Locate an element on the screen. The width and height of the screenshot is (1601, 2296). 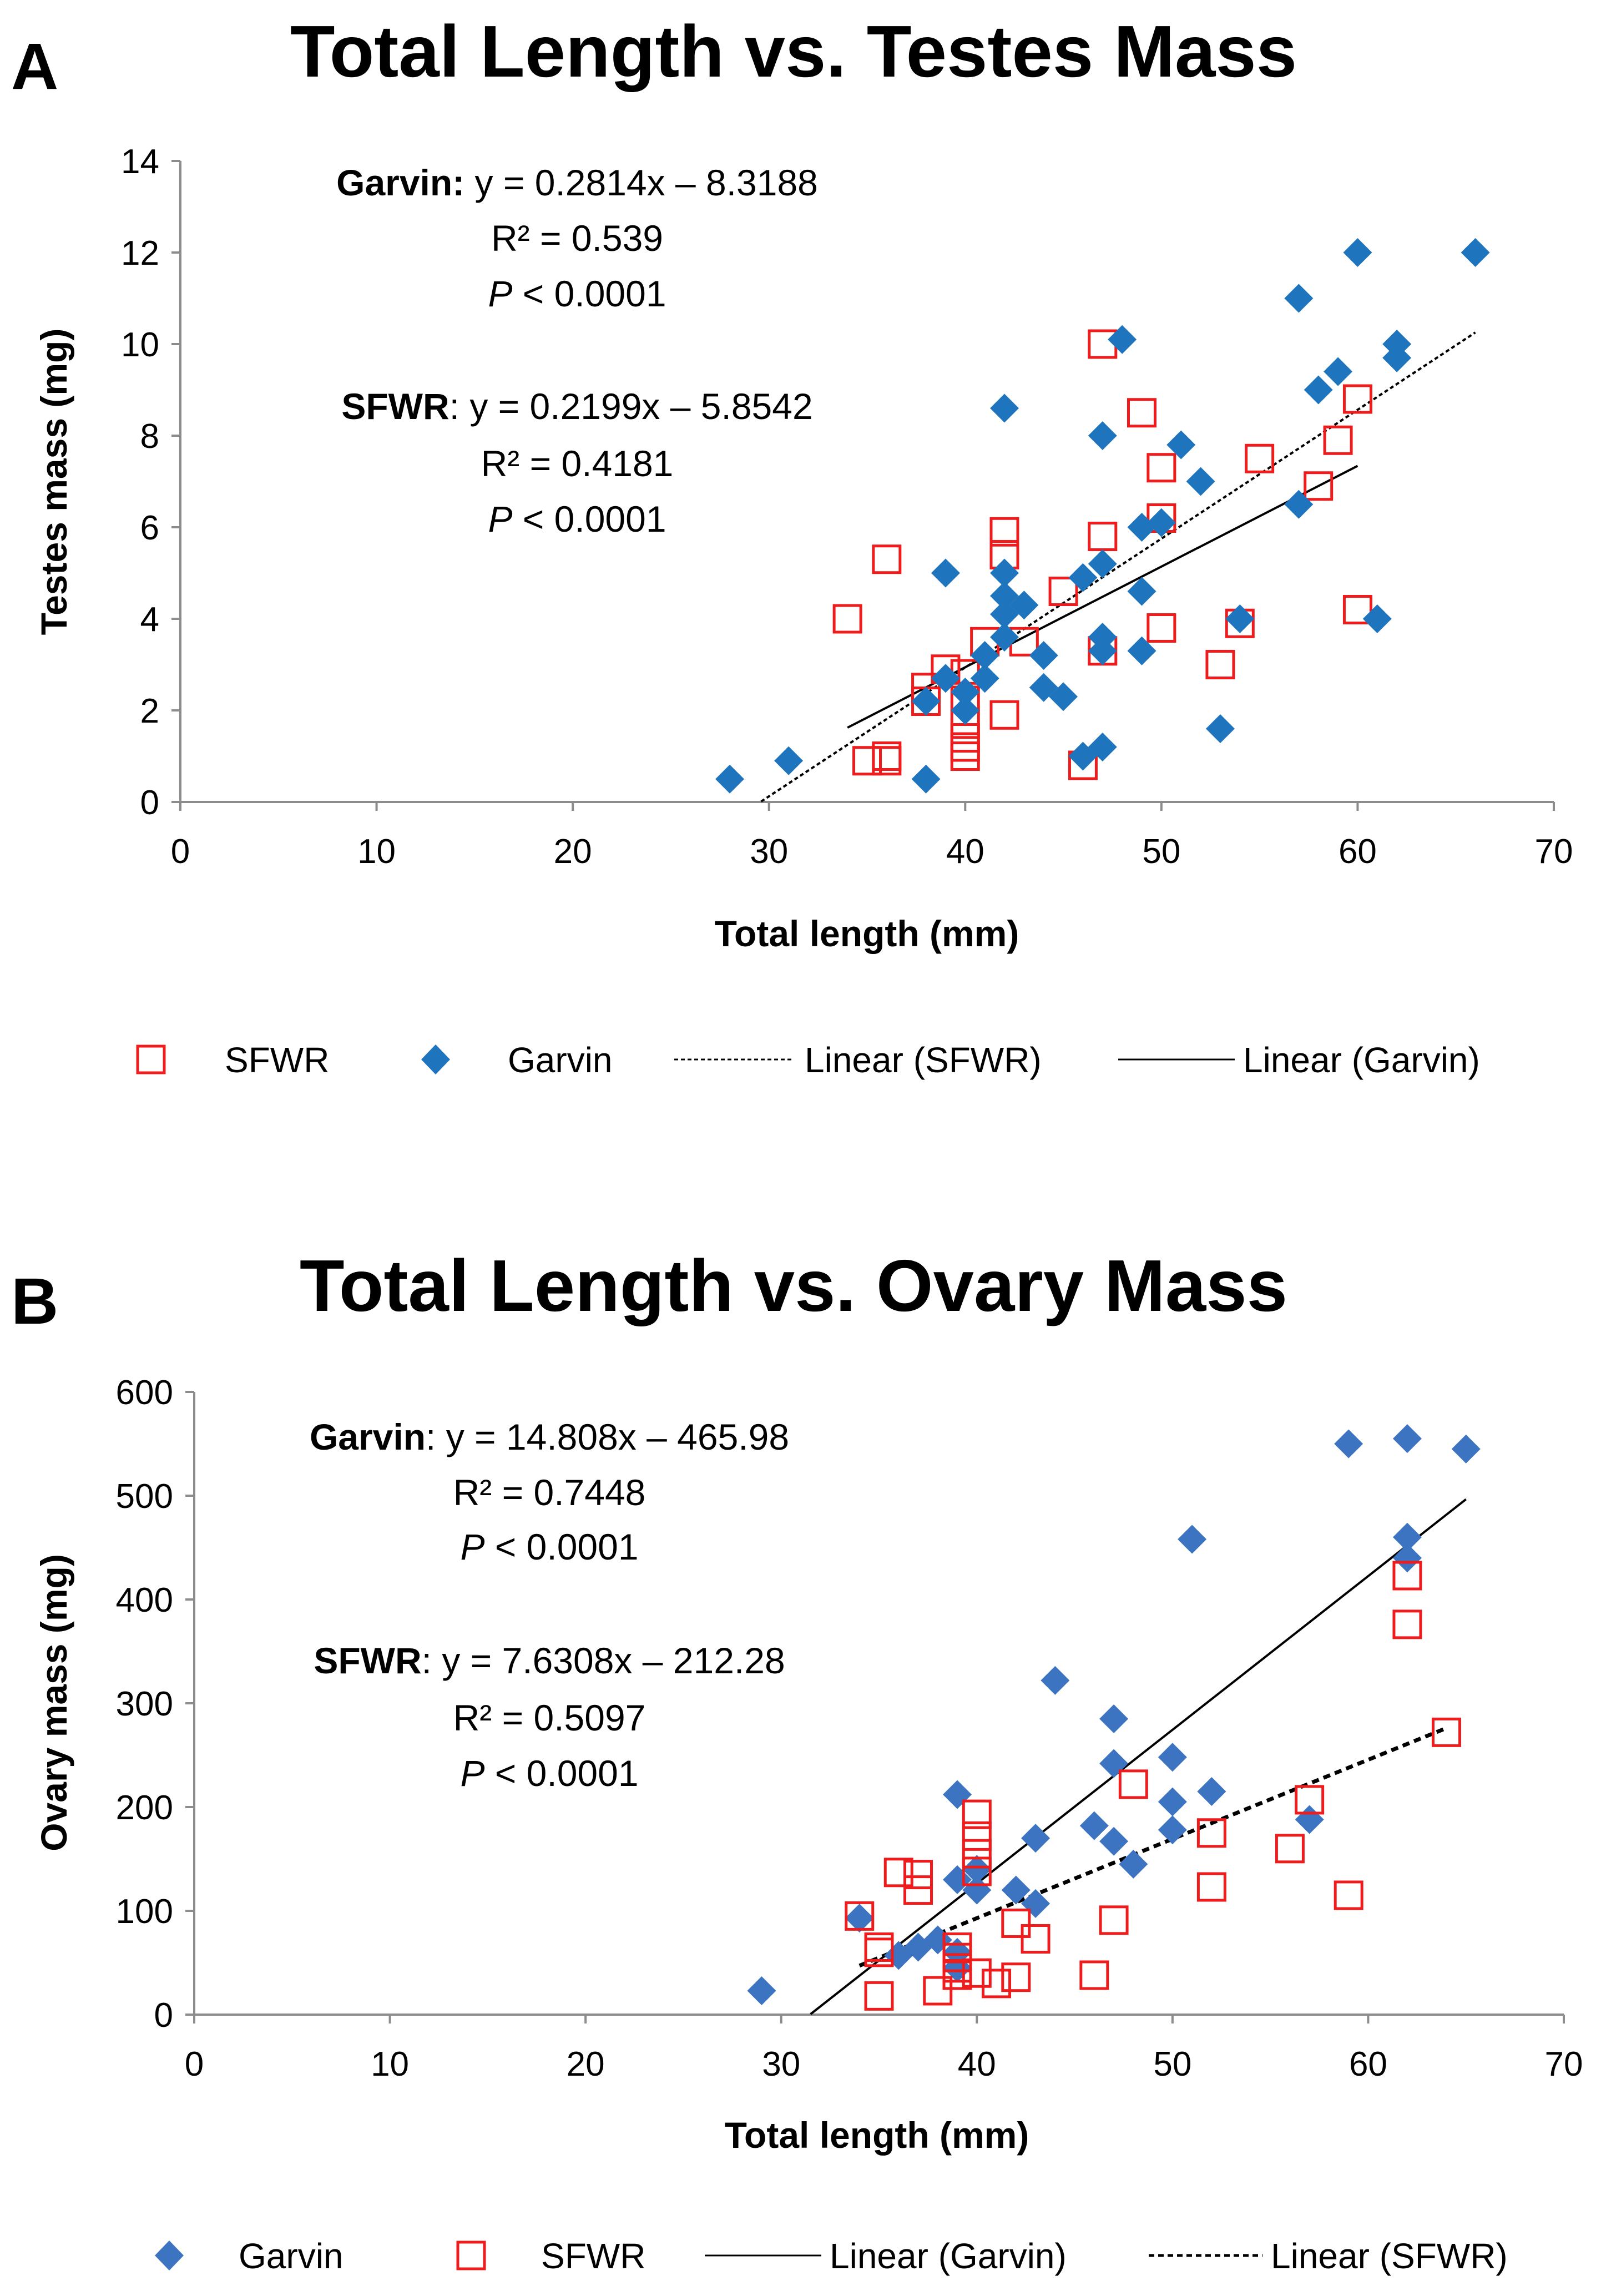
y-axis-label-b: Ovary mass (mg) is located at coordinates (53, 1702).